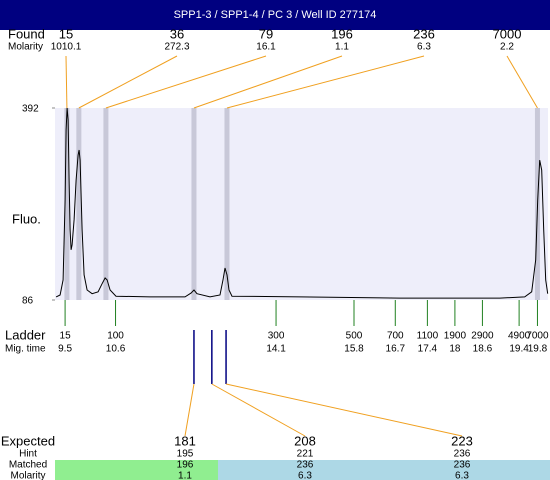 The height and width of the screenshot is (480, 550). I want to click on ladder-time: 9.5, so click(65, 349).